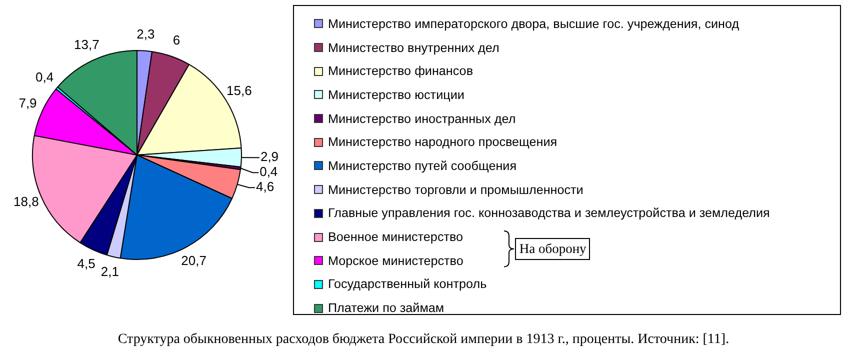  Describe the element at coordinates (456, 189) in the screenshot. I see `legend-label: Министерство торговли и промышленности` at that location.